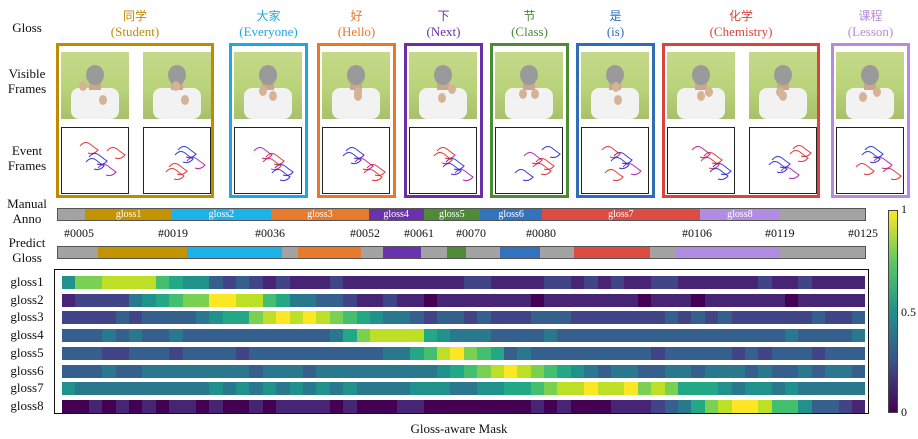 This screenshot has height=439, width=918. Describe the element at coordinates (27, 405) in the screenshot. I see `heatmap-row-label: gloss8` at that location.